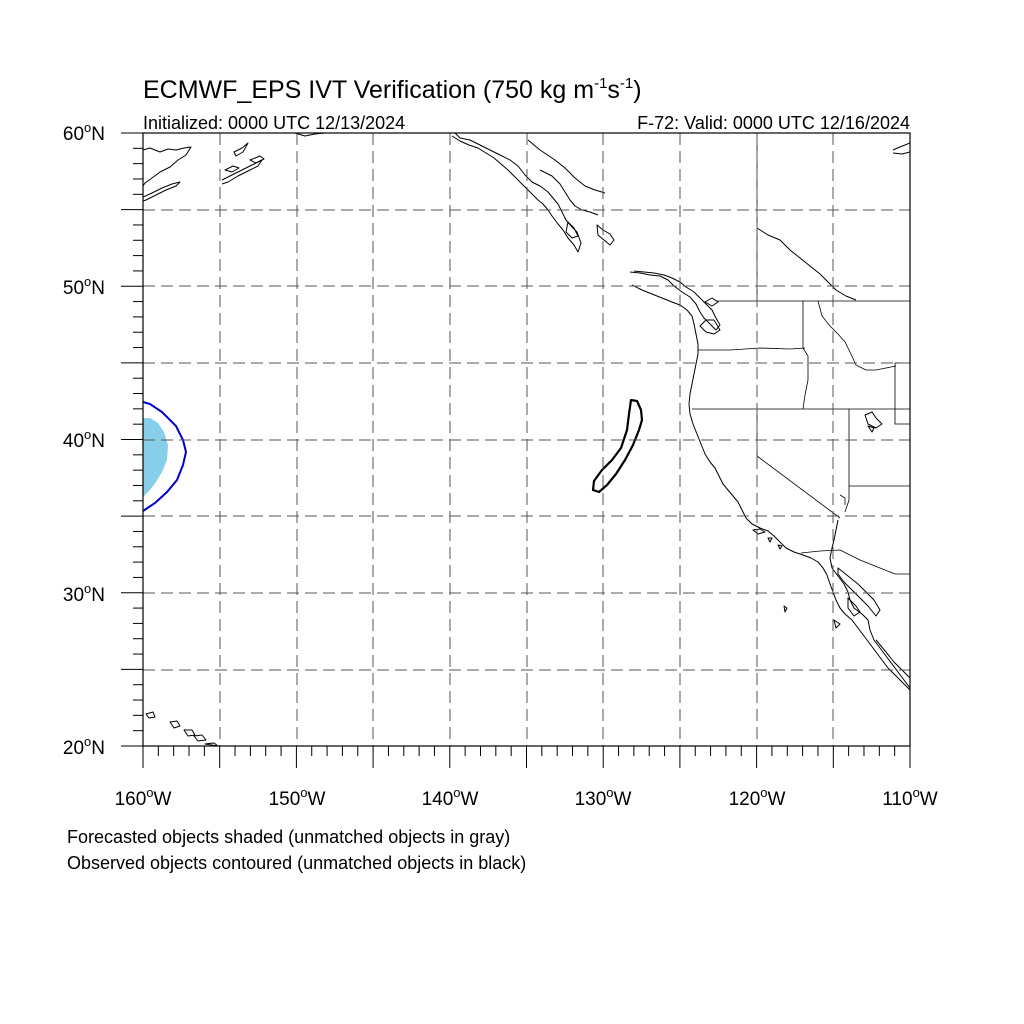 This screenshot has width=1024, height=1024. What do you see at coordinates (143, 797) in the screenshot?
I see `lon-label-160: 160oW` at bounding box center [143, 797].